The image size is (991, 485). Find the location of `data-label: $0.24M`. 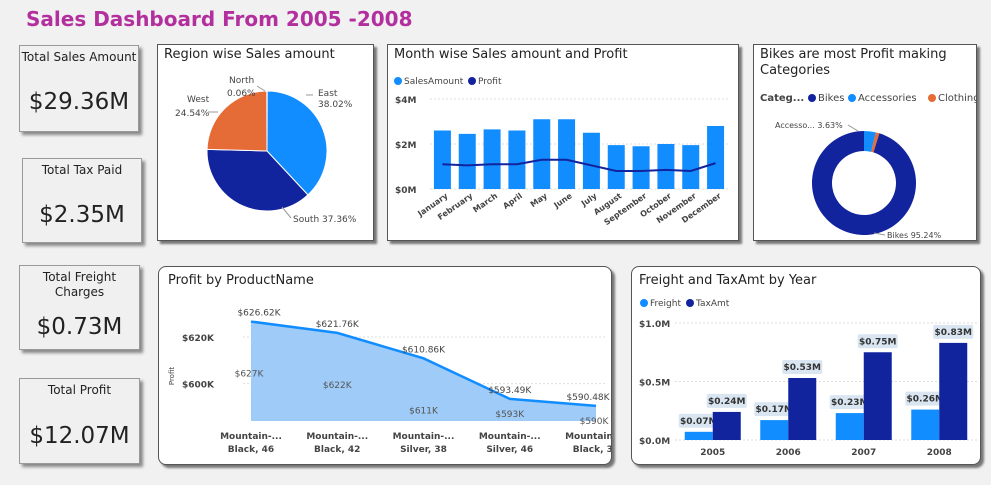

data-label: $0.24M is located at coordinates (726, 402).